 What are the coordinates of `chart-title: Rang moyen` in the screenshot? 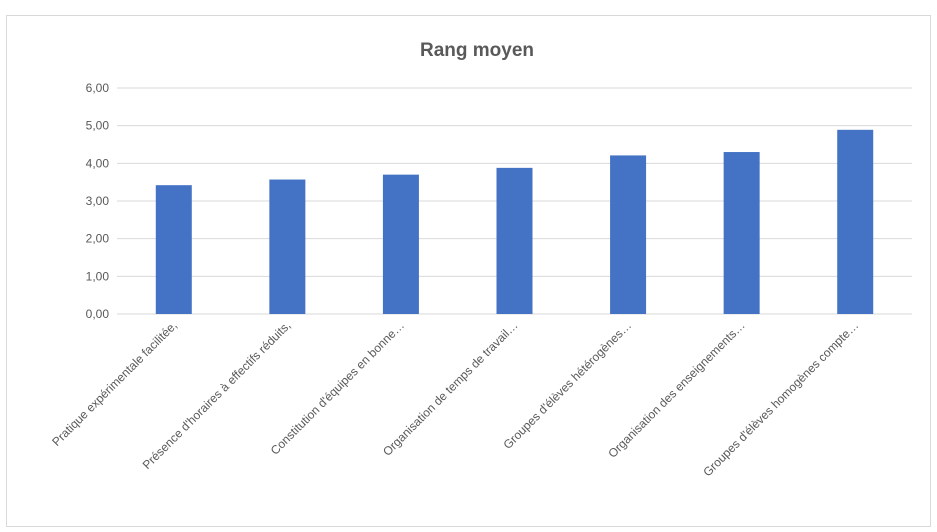 It's located at (477, 50).